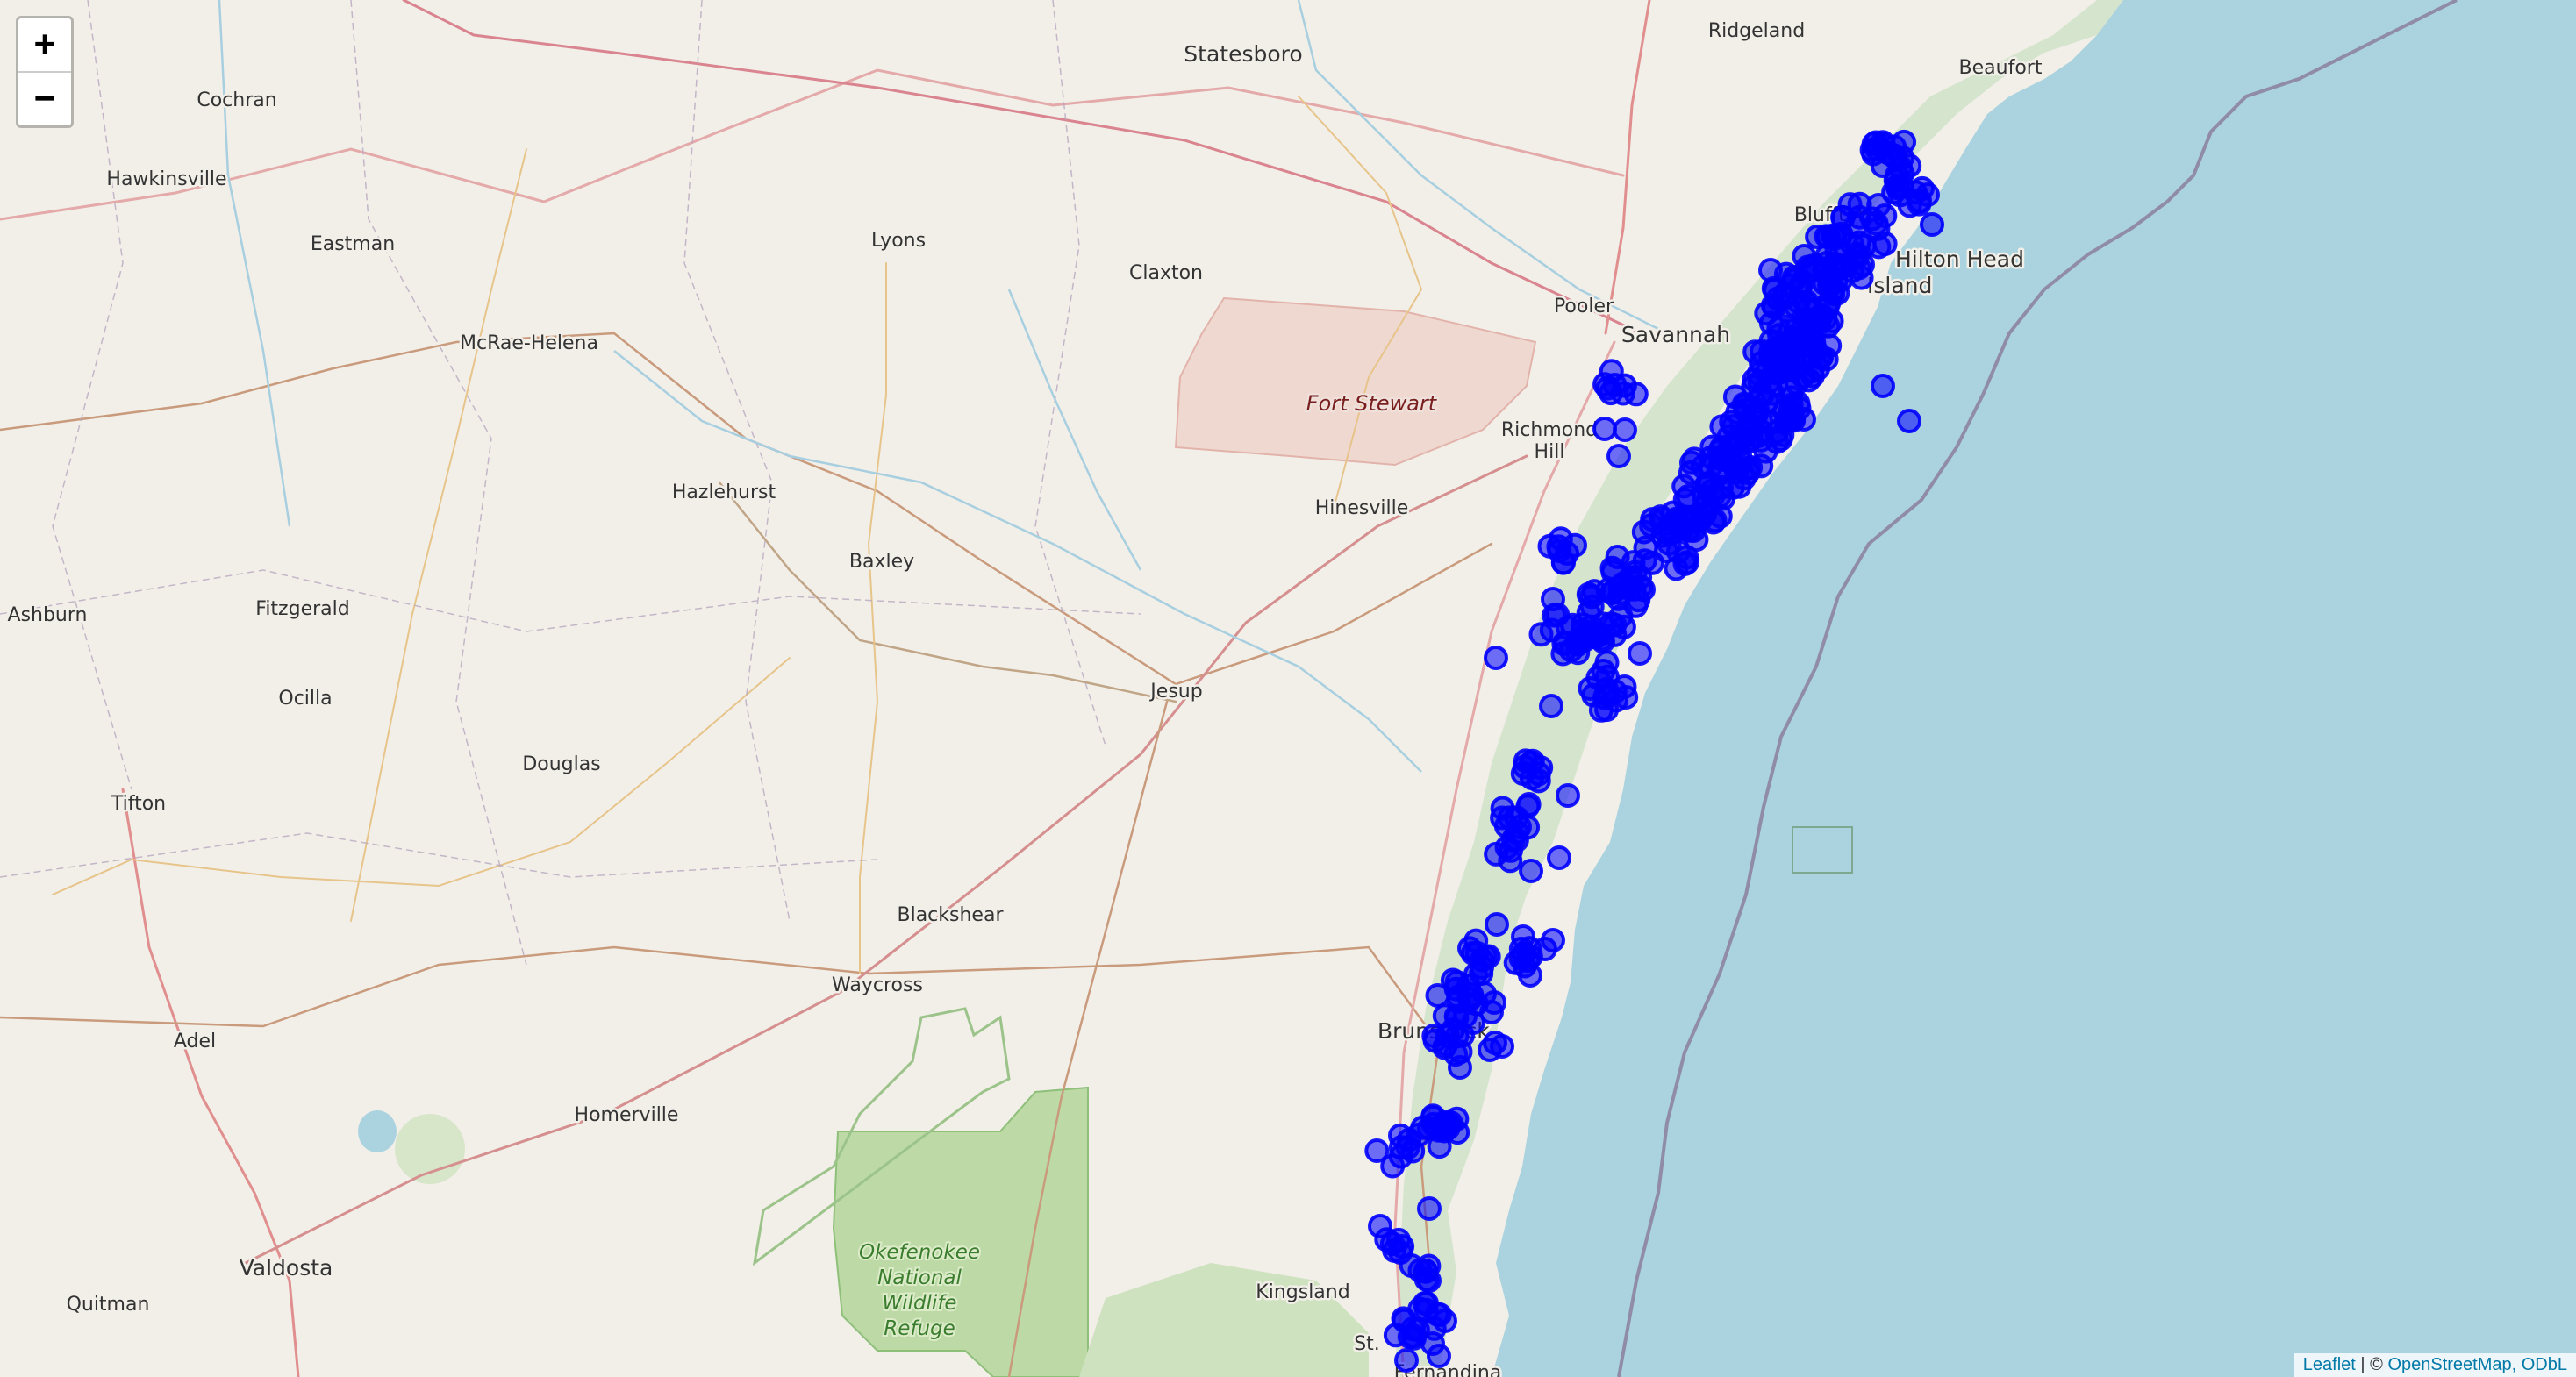 This screenshot has width=2576, height=1377. I want to click on osm-link: OpenStreetMap, ODbL, so click(2477, 1364).